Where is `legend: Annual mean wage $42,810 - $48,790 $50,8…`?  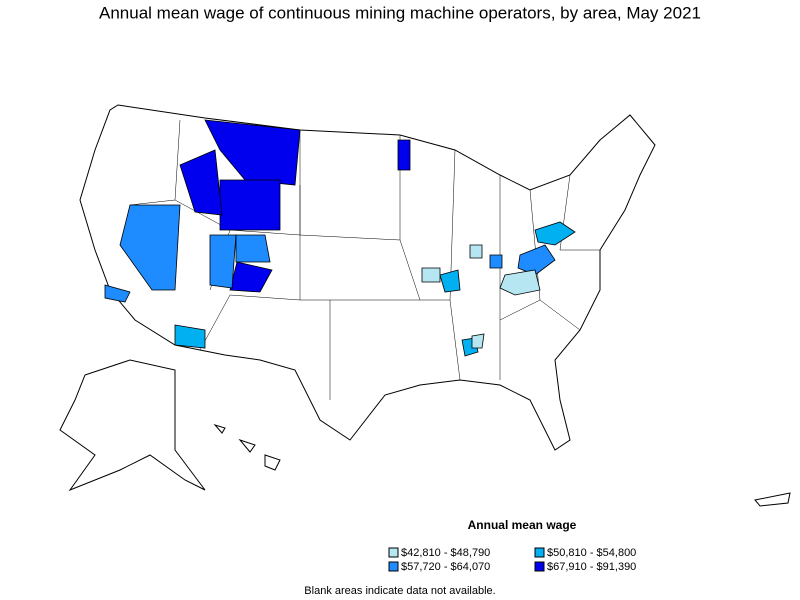
legend: Annual mean wage $42,810 - $48,790 $50,8… is located at coordinates (512, 545).